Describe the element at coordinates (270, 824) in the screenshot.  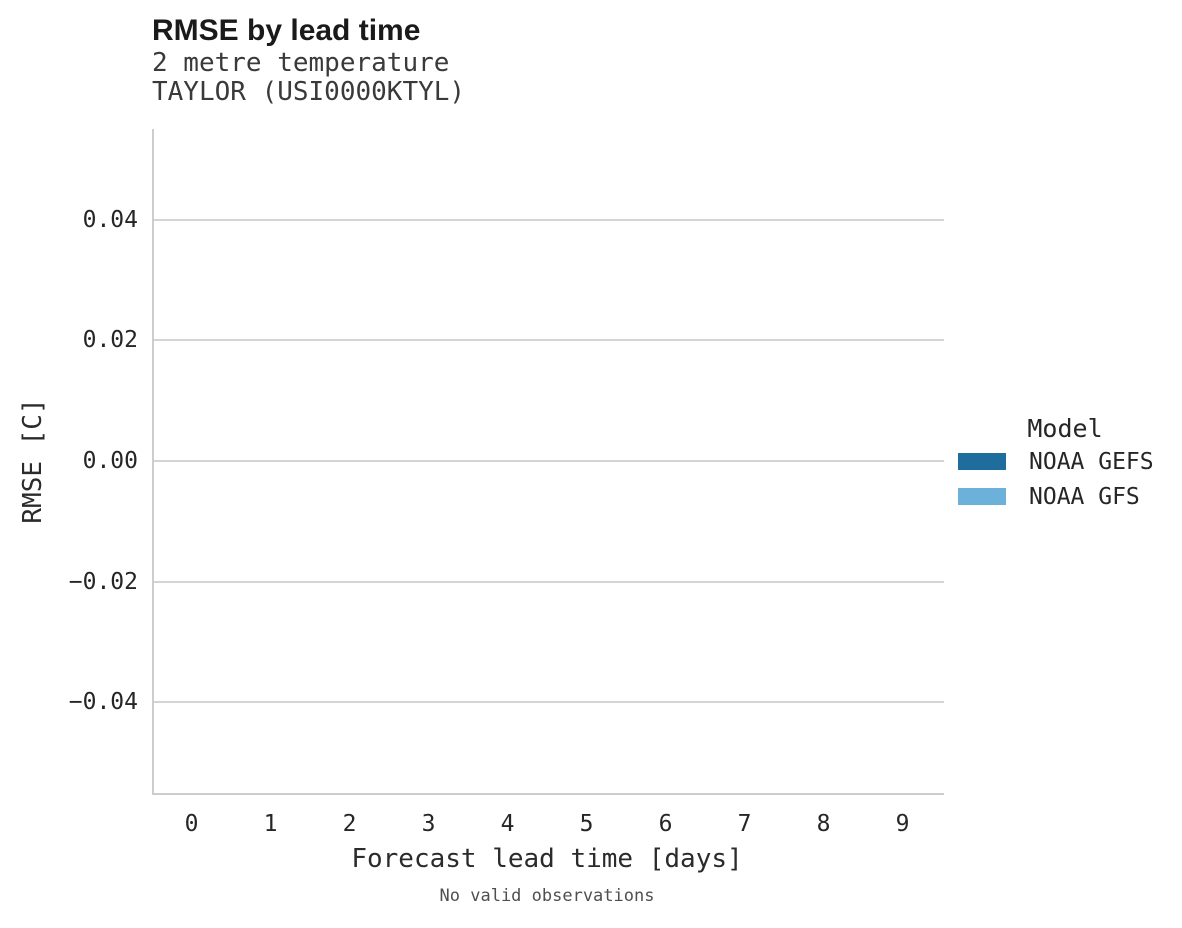
I see `x-tick-label: 1` at that location.